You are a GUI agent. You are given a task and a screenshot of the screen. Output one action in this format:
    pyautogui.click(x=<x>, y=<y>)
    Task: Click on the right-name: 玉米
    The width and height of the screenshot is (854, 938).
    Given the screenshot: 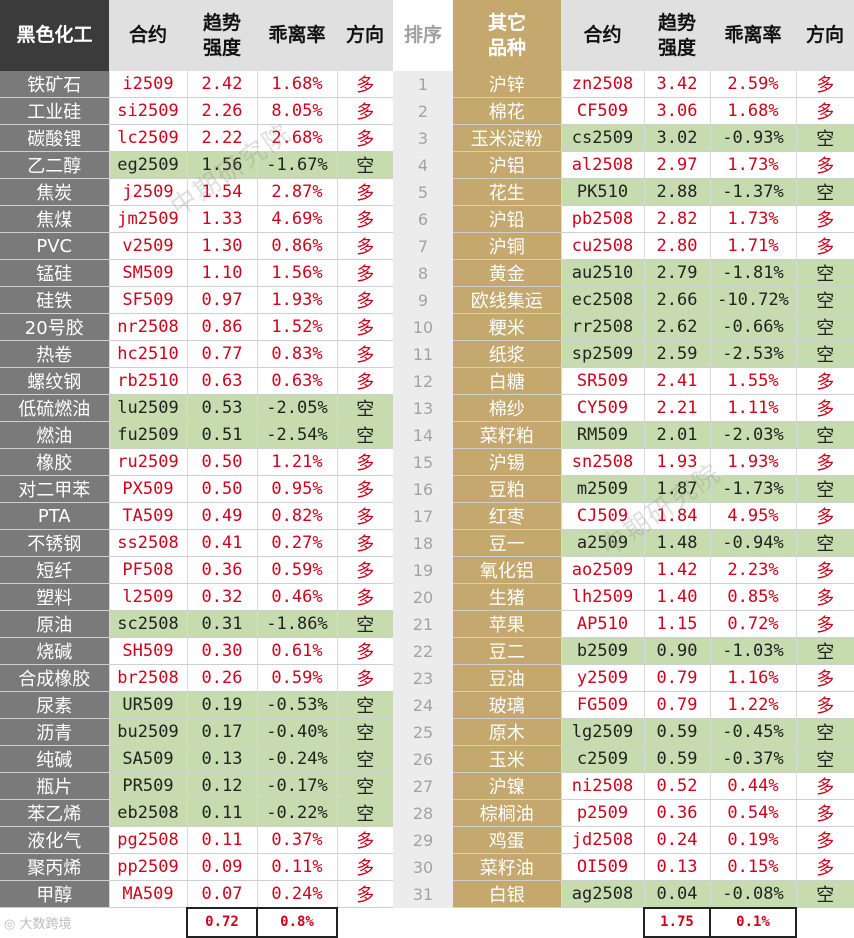 What is the action you would take?
    pyautogui.click(x=507, y=759)
    